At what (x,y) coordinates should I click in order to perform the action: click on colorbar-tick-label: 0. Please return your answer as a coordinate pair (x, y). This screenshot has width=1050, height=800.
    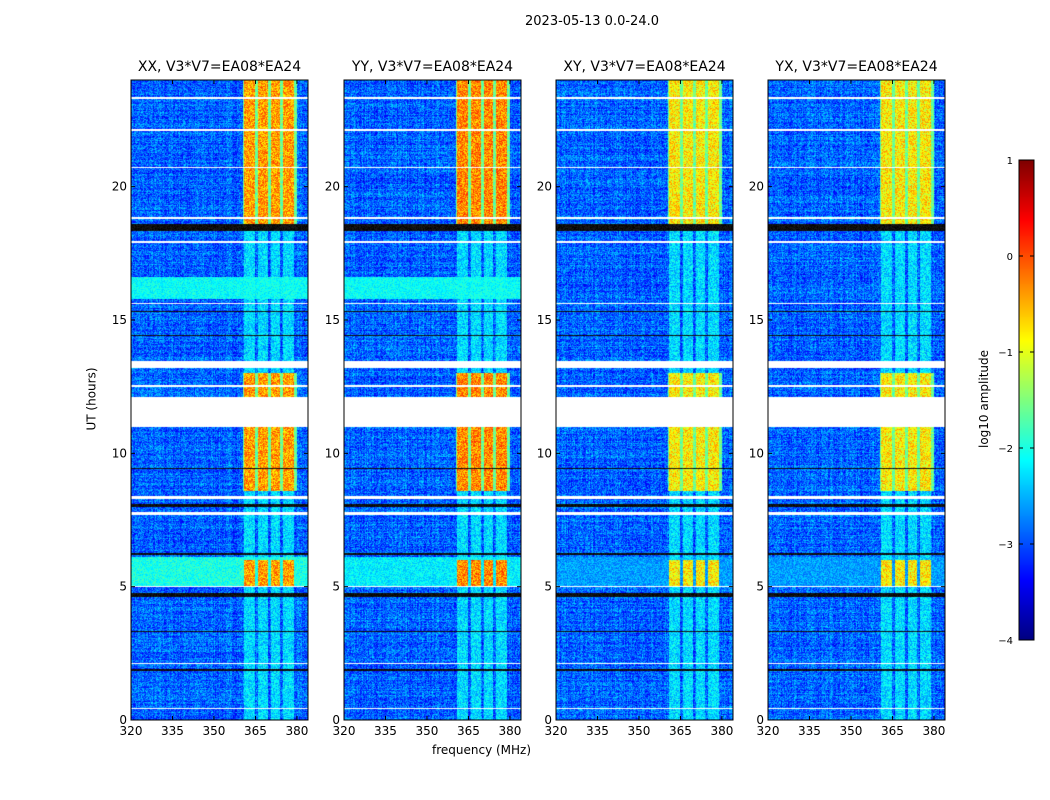
    Looking at the image, I should click on (1010, 257).